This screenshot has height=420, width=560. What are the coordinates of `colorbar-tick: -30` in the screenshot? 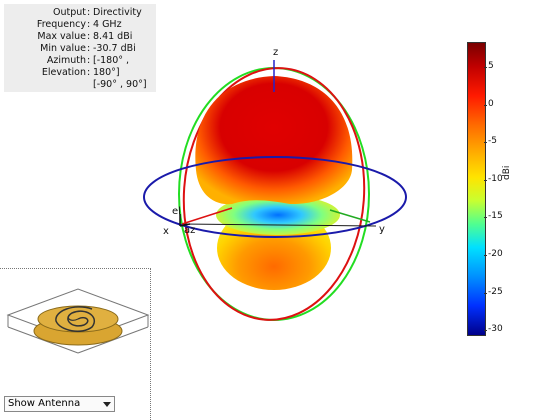 It's located at (493, 329).